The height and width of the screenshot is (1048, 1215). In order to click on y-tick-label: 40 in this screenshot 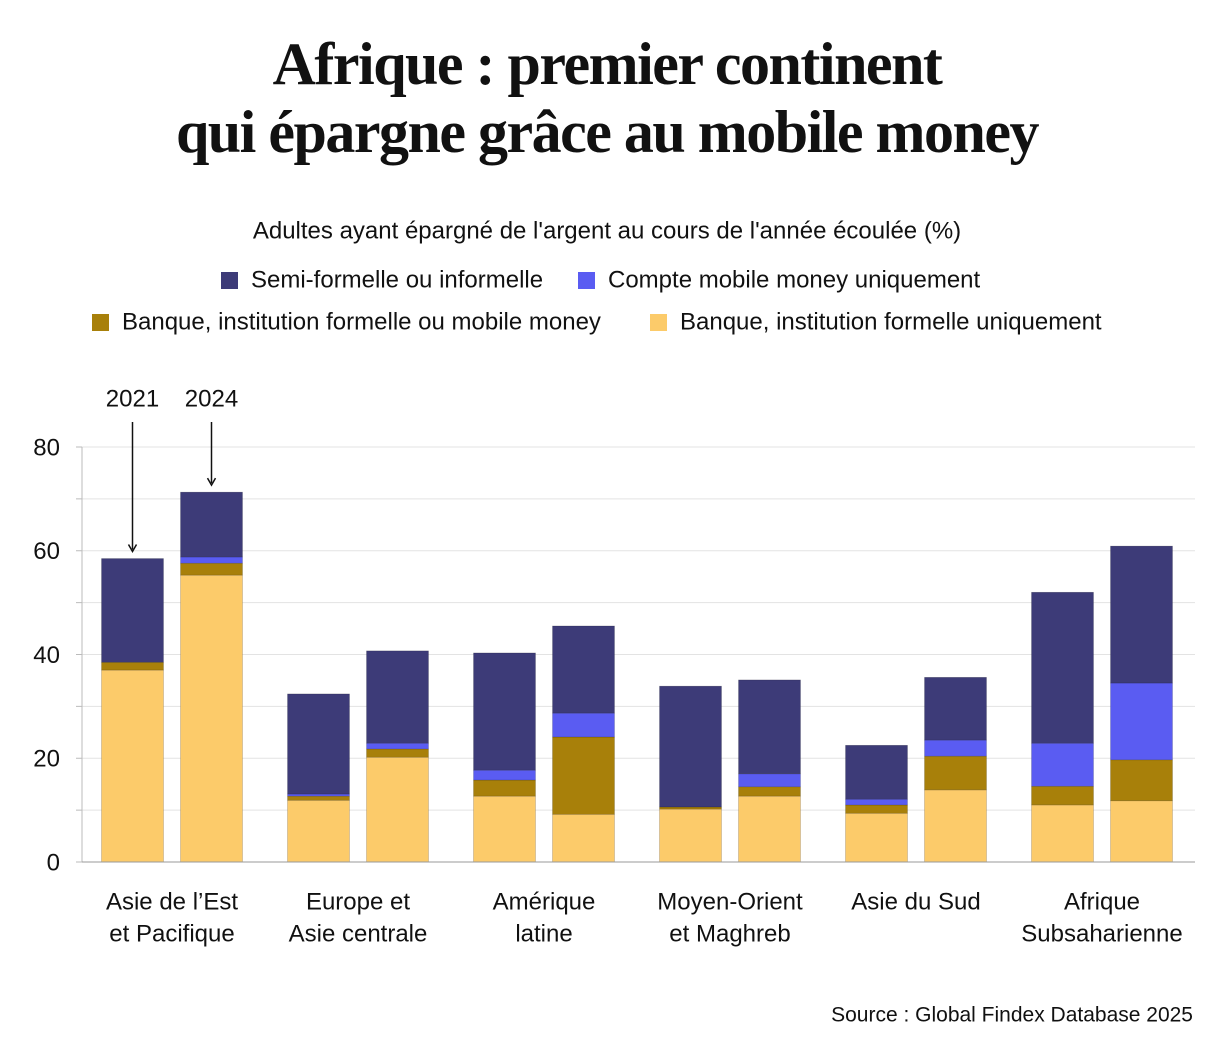, I will do `click(46, 655)`.